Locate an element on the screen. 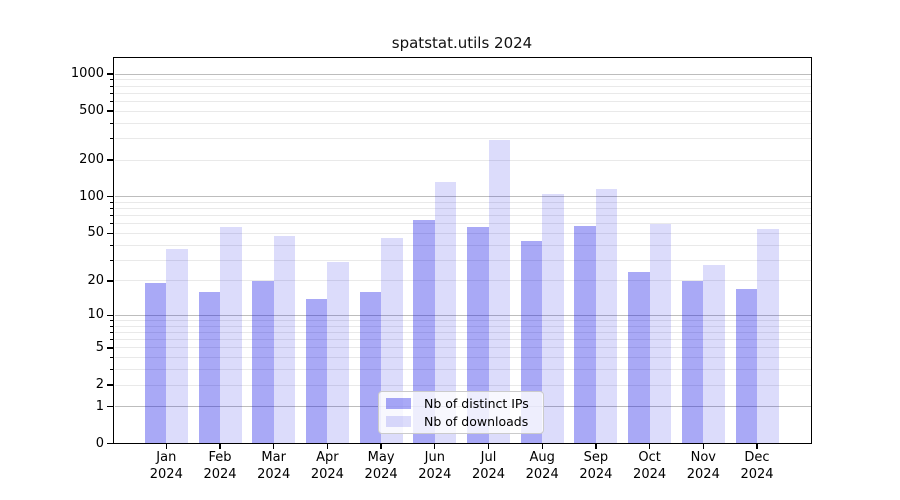 The image size is (900, 500). bar-downloads-sep is located at coordinates (606, 316).